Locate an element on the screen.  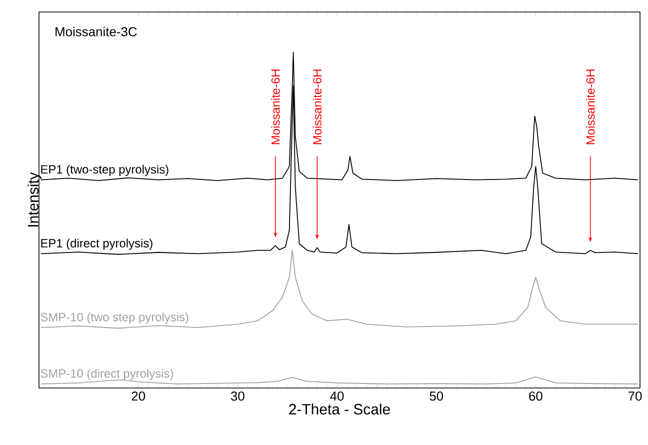
series-label: SMP-10 (direct pyrolysis) is located at coordinates (106, 374).